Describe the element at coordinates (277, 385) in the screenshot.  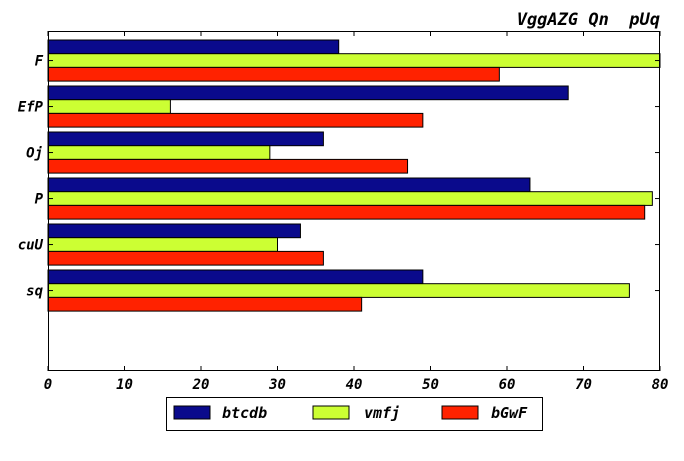
I see `x-tick-label-30: 30` at that location.